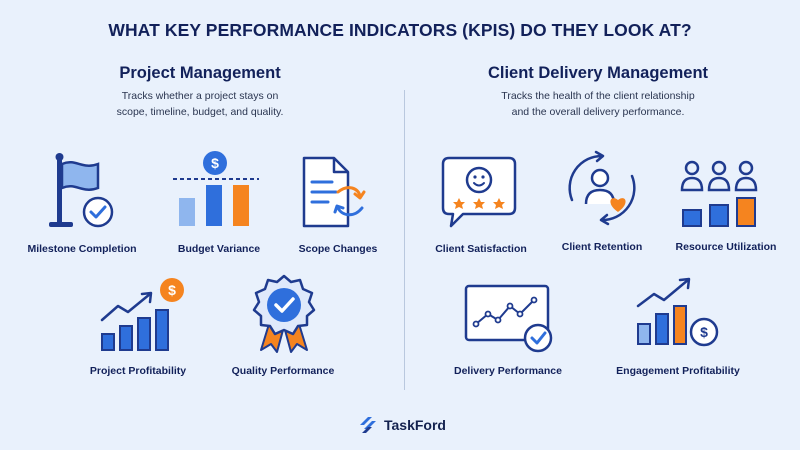 The height and width of the screenshot is (450, 800). Describe the element at coordinates (677, 312) in the screenshot. I see `bars-trend-dollar-icon: $` at that location.